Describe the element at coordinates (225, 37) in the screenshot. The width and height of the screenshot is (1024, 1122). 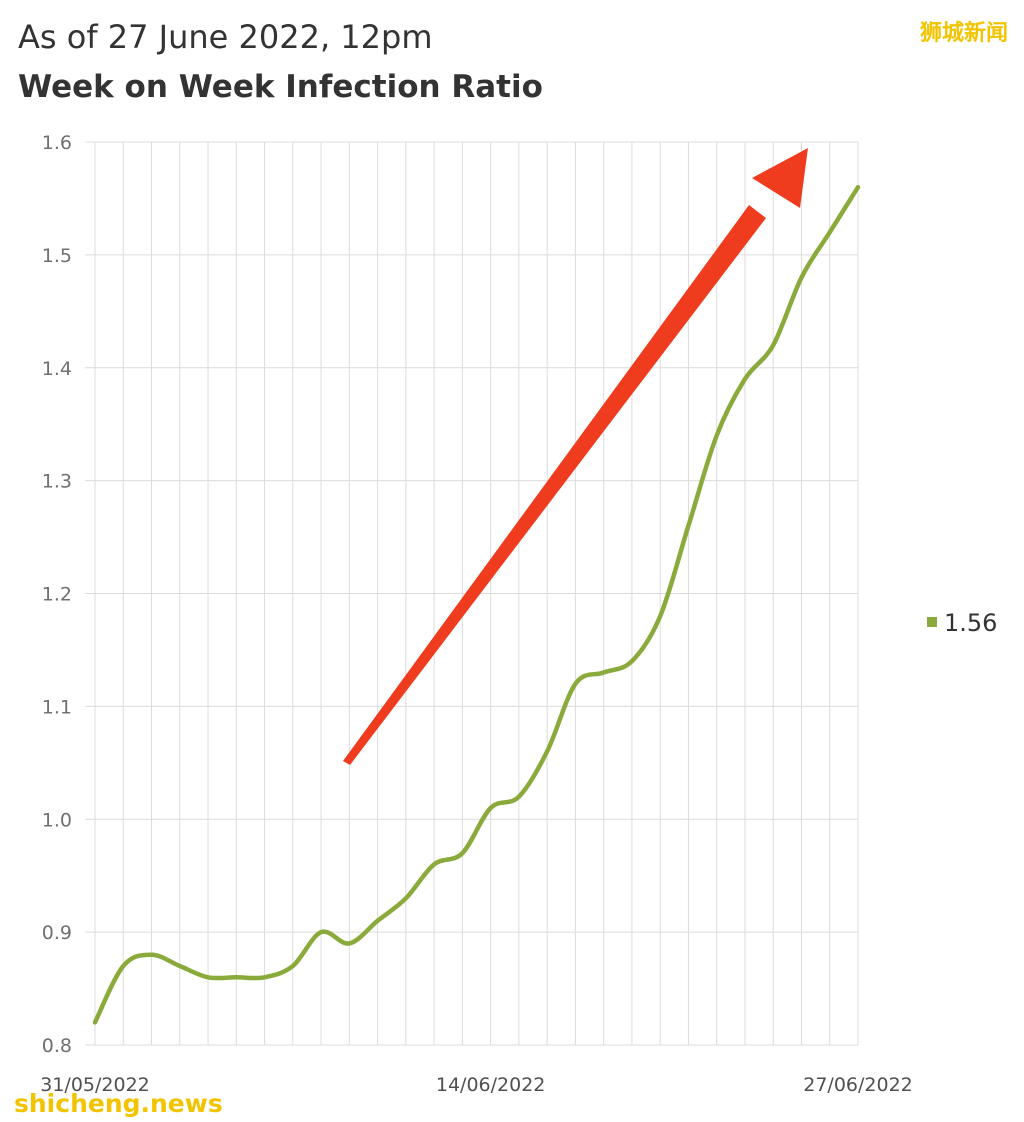
I see `chart-subtitle: As of 27 June 2022, 12pm` at that location.